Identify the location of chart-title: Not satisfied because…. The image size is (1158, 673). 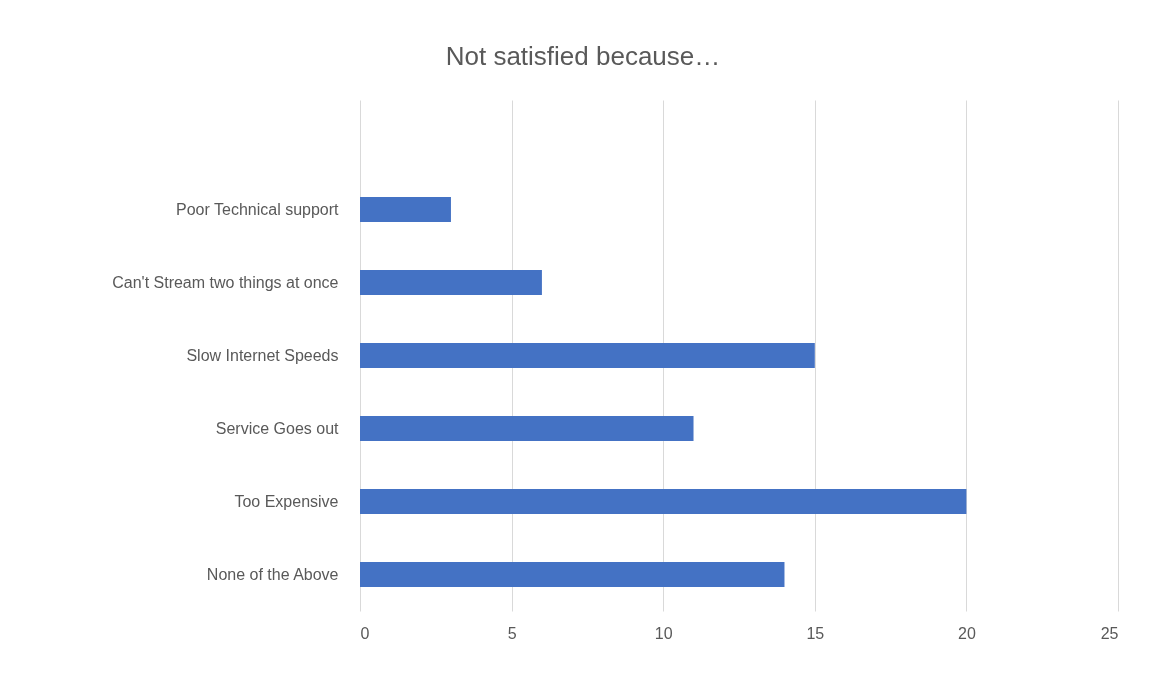
(583, 56).